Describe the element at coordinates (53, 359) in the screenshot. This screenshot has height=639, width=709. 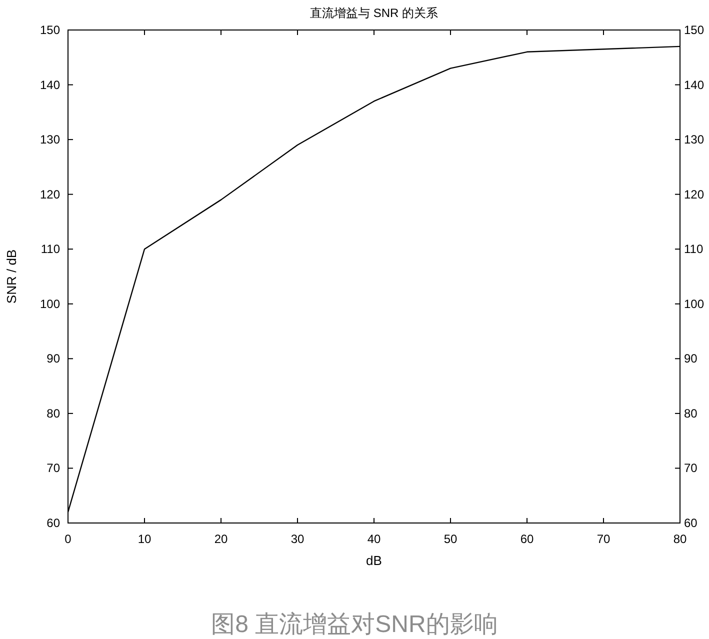
I see `y-tick-label: 90` at that location.